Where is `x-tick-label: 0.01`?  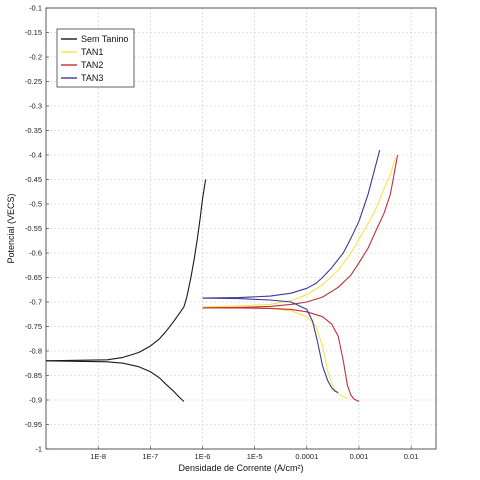
x-tick-label: 0.01 is located at coordinates (411, 456).